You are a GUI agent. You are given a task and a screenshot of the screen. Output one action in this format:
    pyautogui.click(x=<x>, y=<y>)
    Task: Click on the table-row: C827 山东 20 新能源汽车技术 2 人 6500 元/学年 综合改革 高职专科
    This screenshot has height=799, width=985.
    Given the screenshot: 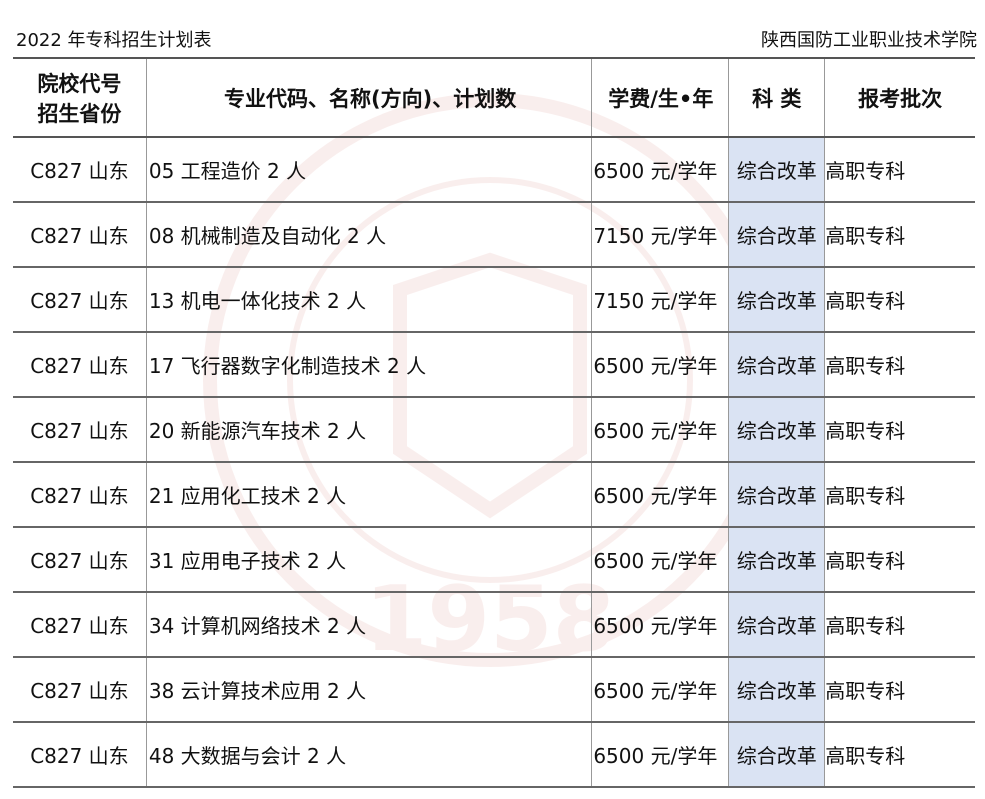 What is the action you would take?
    pyautogui.click(x=494, y=430)
    